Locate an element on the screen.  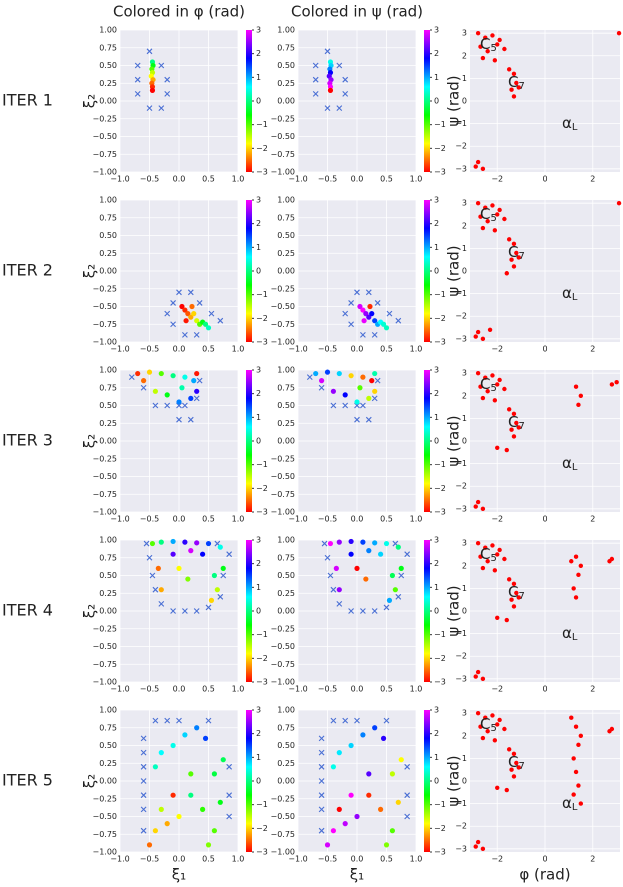
annotation: C7 is located at coordinates (516, 593).